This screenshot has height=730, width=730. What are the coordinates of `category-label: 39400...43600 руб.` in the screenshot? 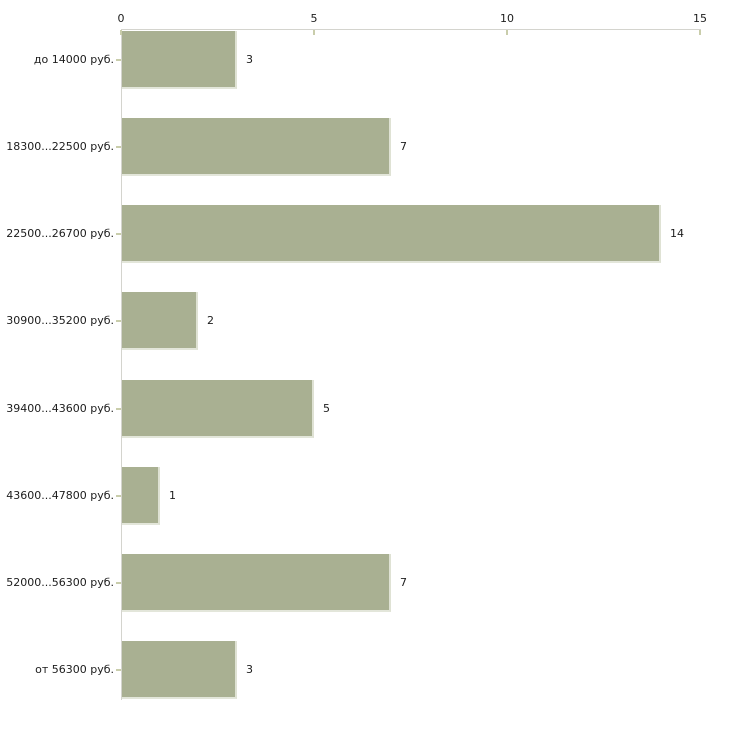 It's located at (60, 408).